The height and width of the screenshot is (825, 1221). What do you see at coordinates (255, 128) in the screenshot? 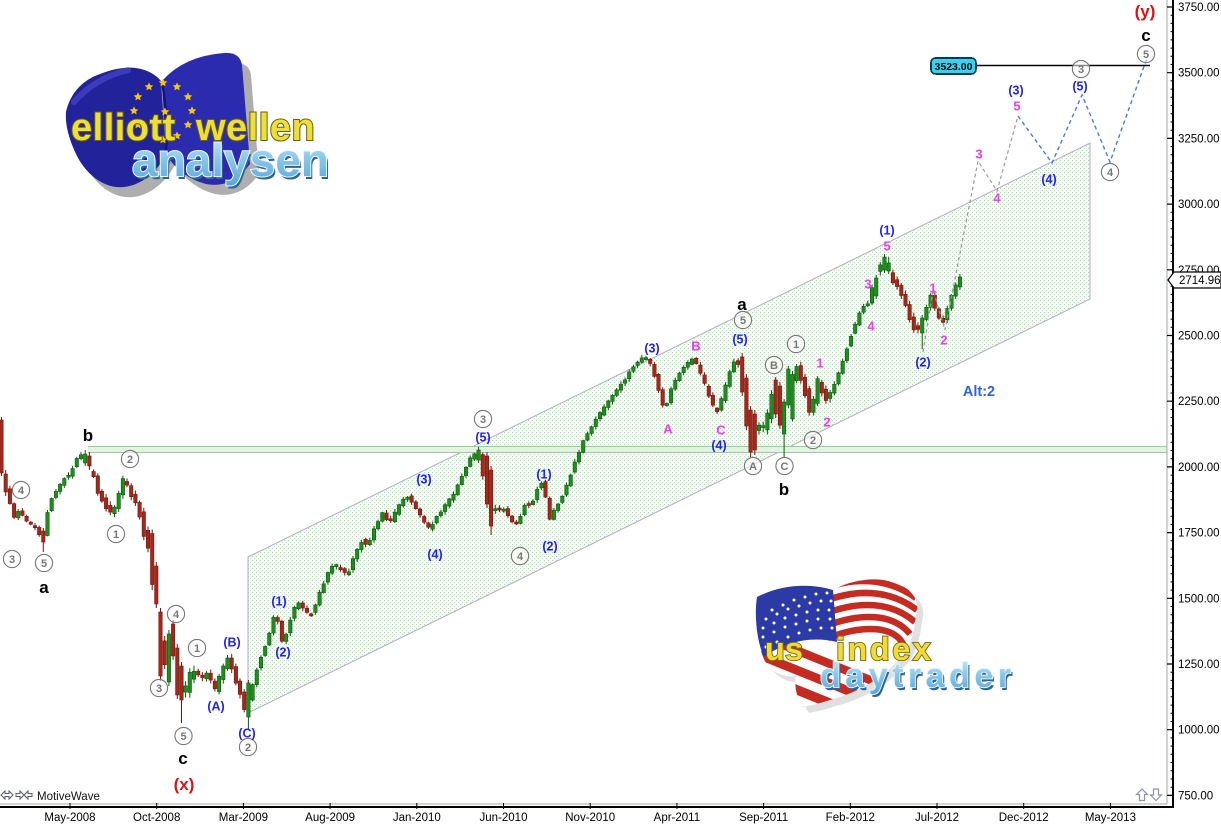
I see `svg-text: wellen` at bounding box center [255, 128].